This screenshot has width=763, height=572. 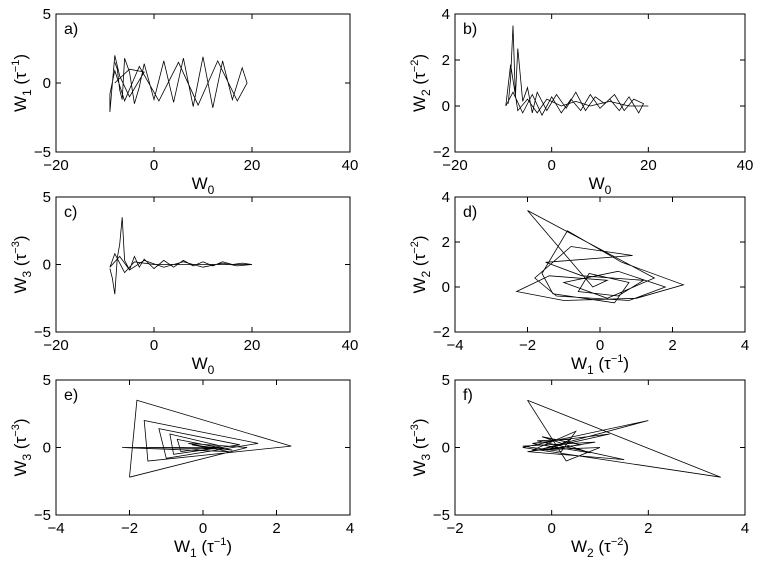 I want to click on x-tick-label-b: 40, so click(x=745, y=165).